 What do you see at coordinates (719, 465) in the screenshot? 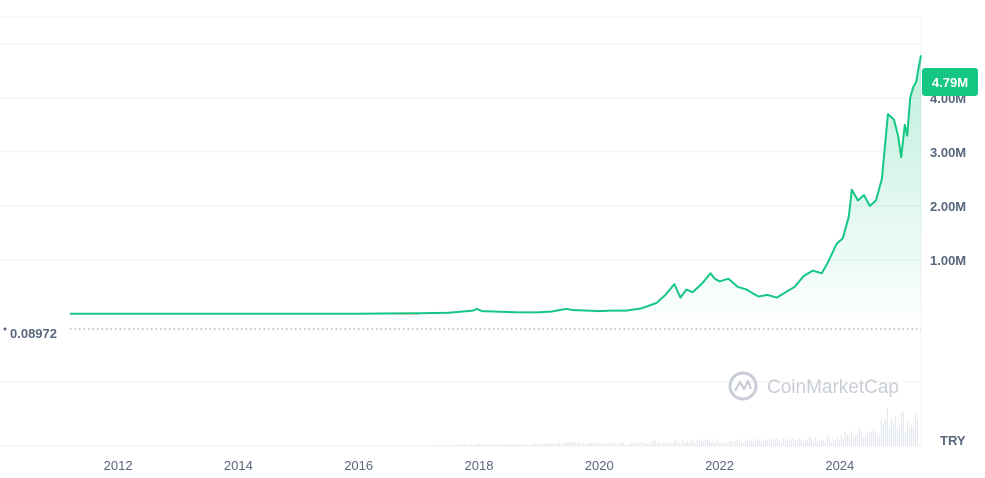
I see `x-tick-label: 2022` at bounding box center [719, 465].